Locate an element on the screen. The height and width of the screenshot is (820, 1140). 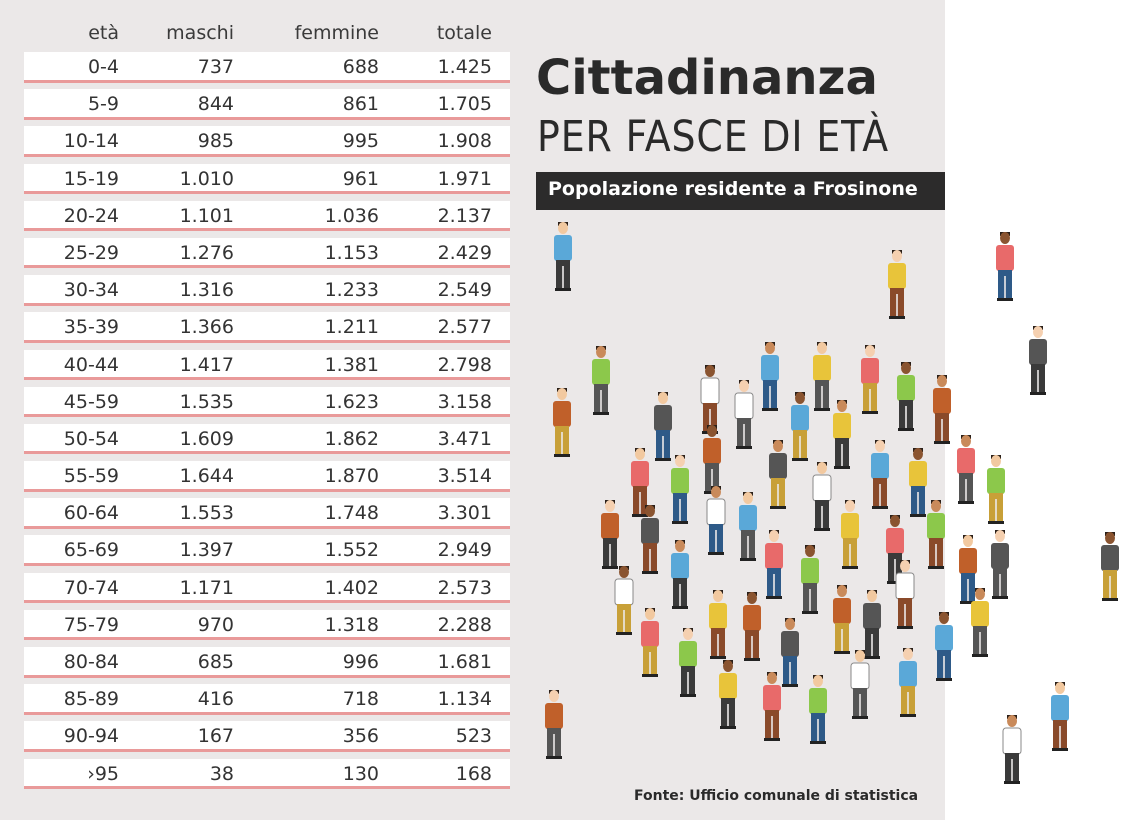
cell-eta: 40-44 is located at coordinates (91, 364).